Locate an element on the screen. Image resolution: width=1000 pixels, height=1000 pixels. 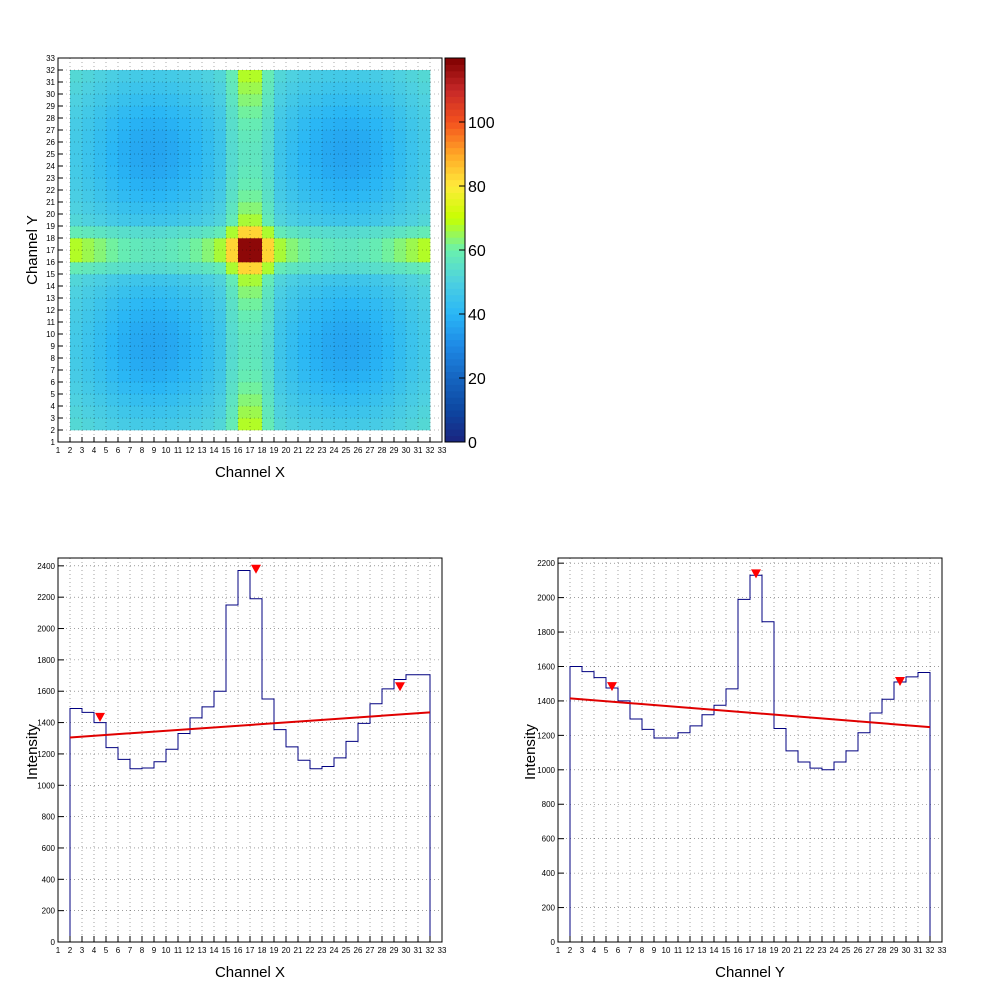
heatmap-x-tick-label: 10 is located at coordinates (166, 450).